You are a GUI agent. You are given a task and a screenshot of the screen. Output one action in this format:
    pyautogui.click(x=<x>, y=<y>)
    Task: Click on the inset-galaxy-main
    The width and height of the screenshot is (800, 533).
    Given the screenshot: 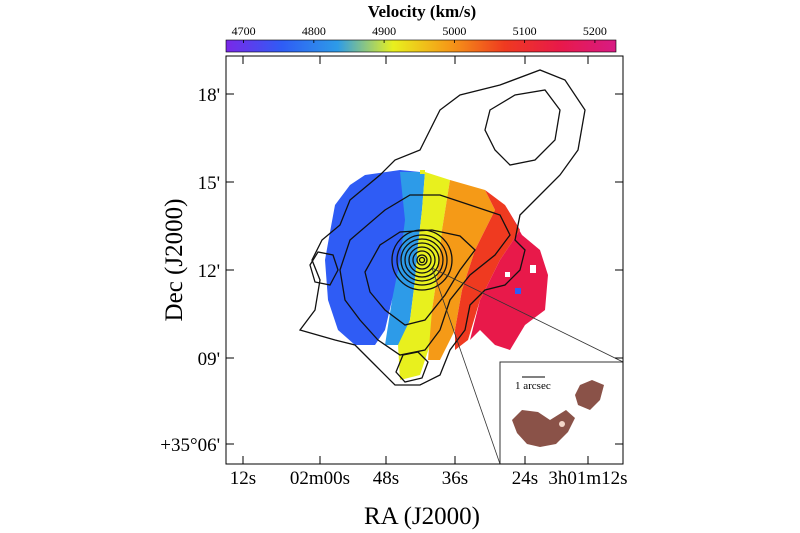 What is the action you would take?
    pyautogui.click(x=543, y=428)
    